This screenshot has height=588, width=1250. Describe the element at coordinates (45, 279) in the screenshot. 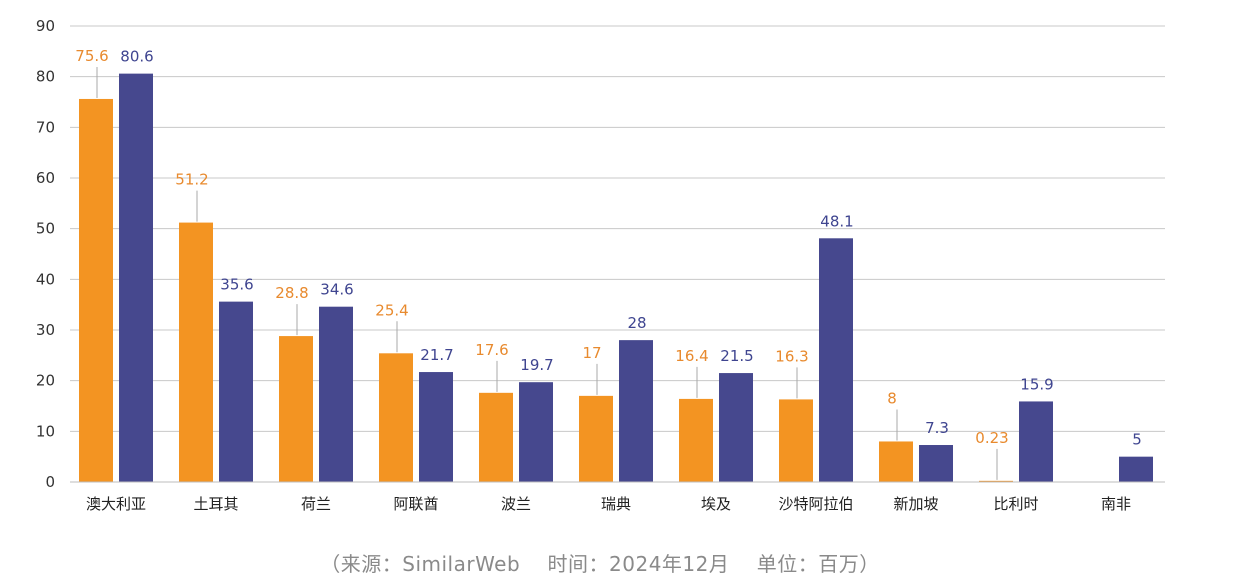

I see `y-tick-label: 40` at that location.